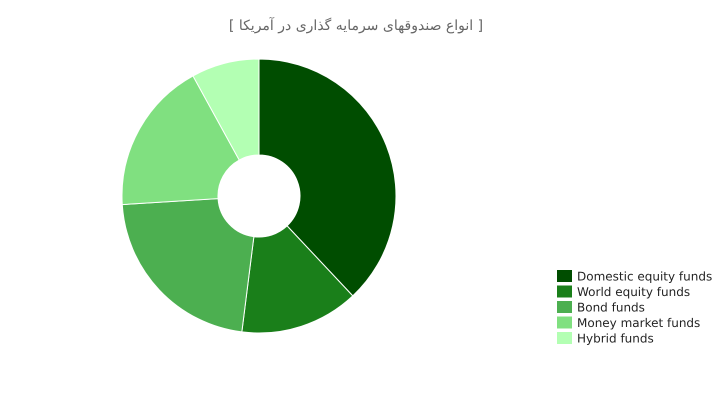  I want to click on title: [ انواع صندوقهای سرمایه گذاری در آمریکا ], so click(356, 26).